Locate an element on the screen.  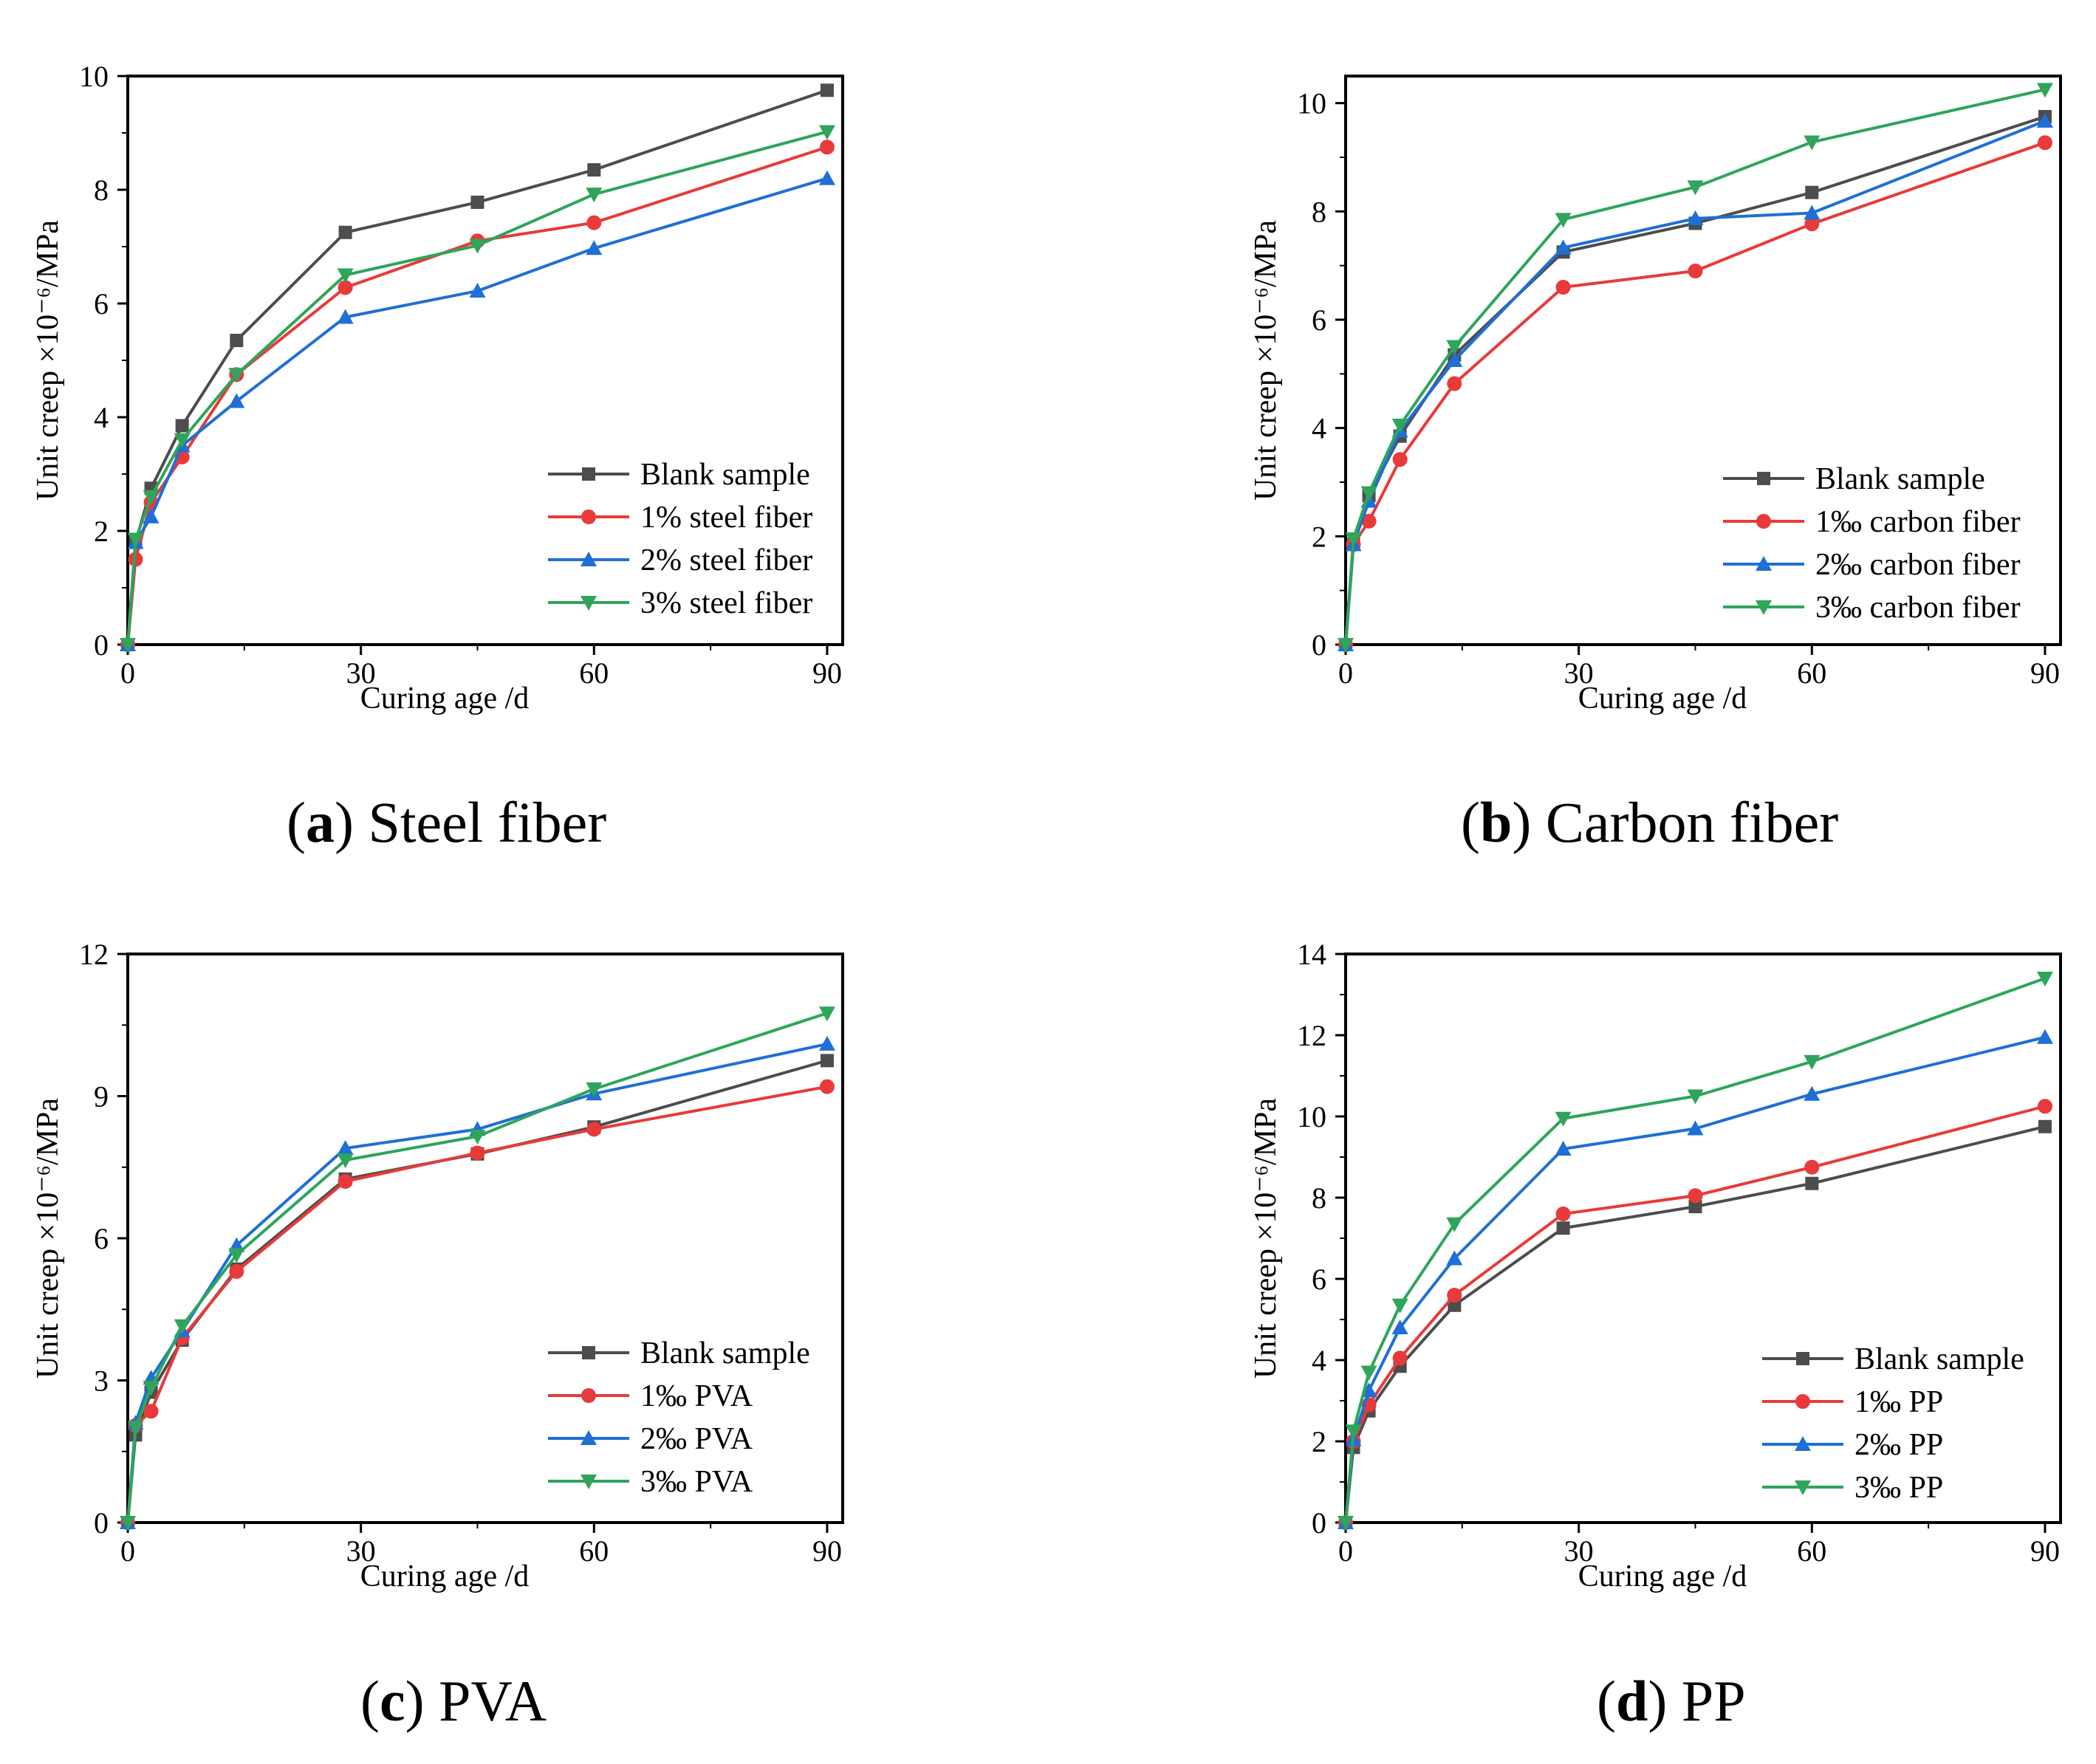
legend-label: 2% steel fiber is located at coordinates (726, 560).